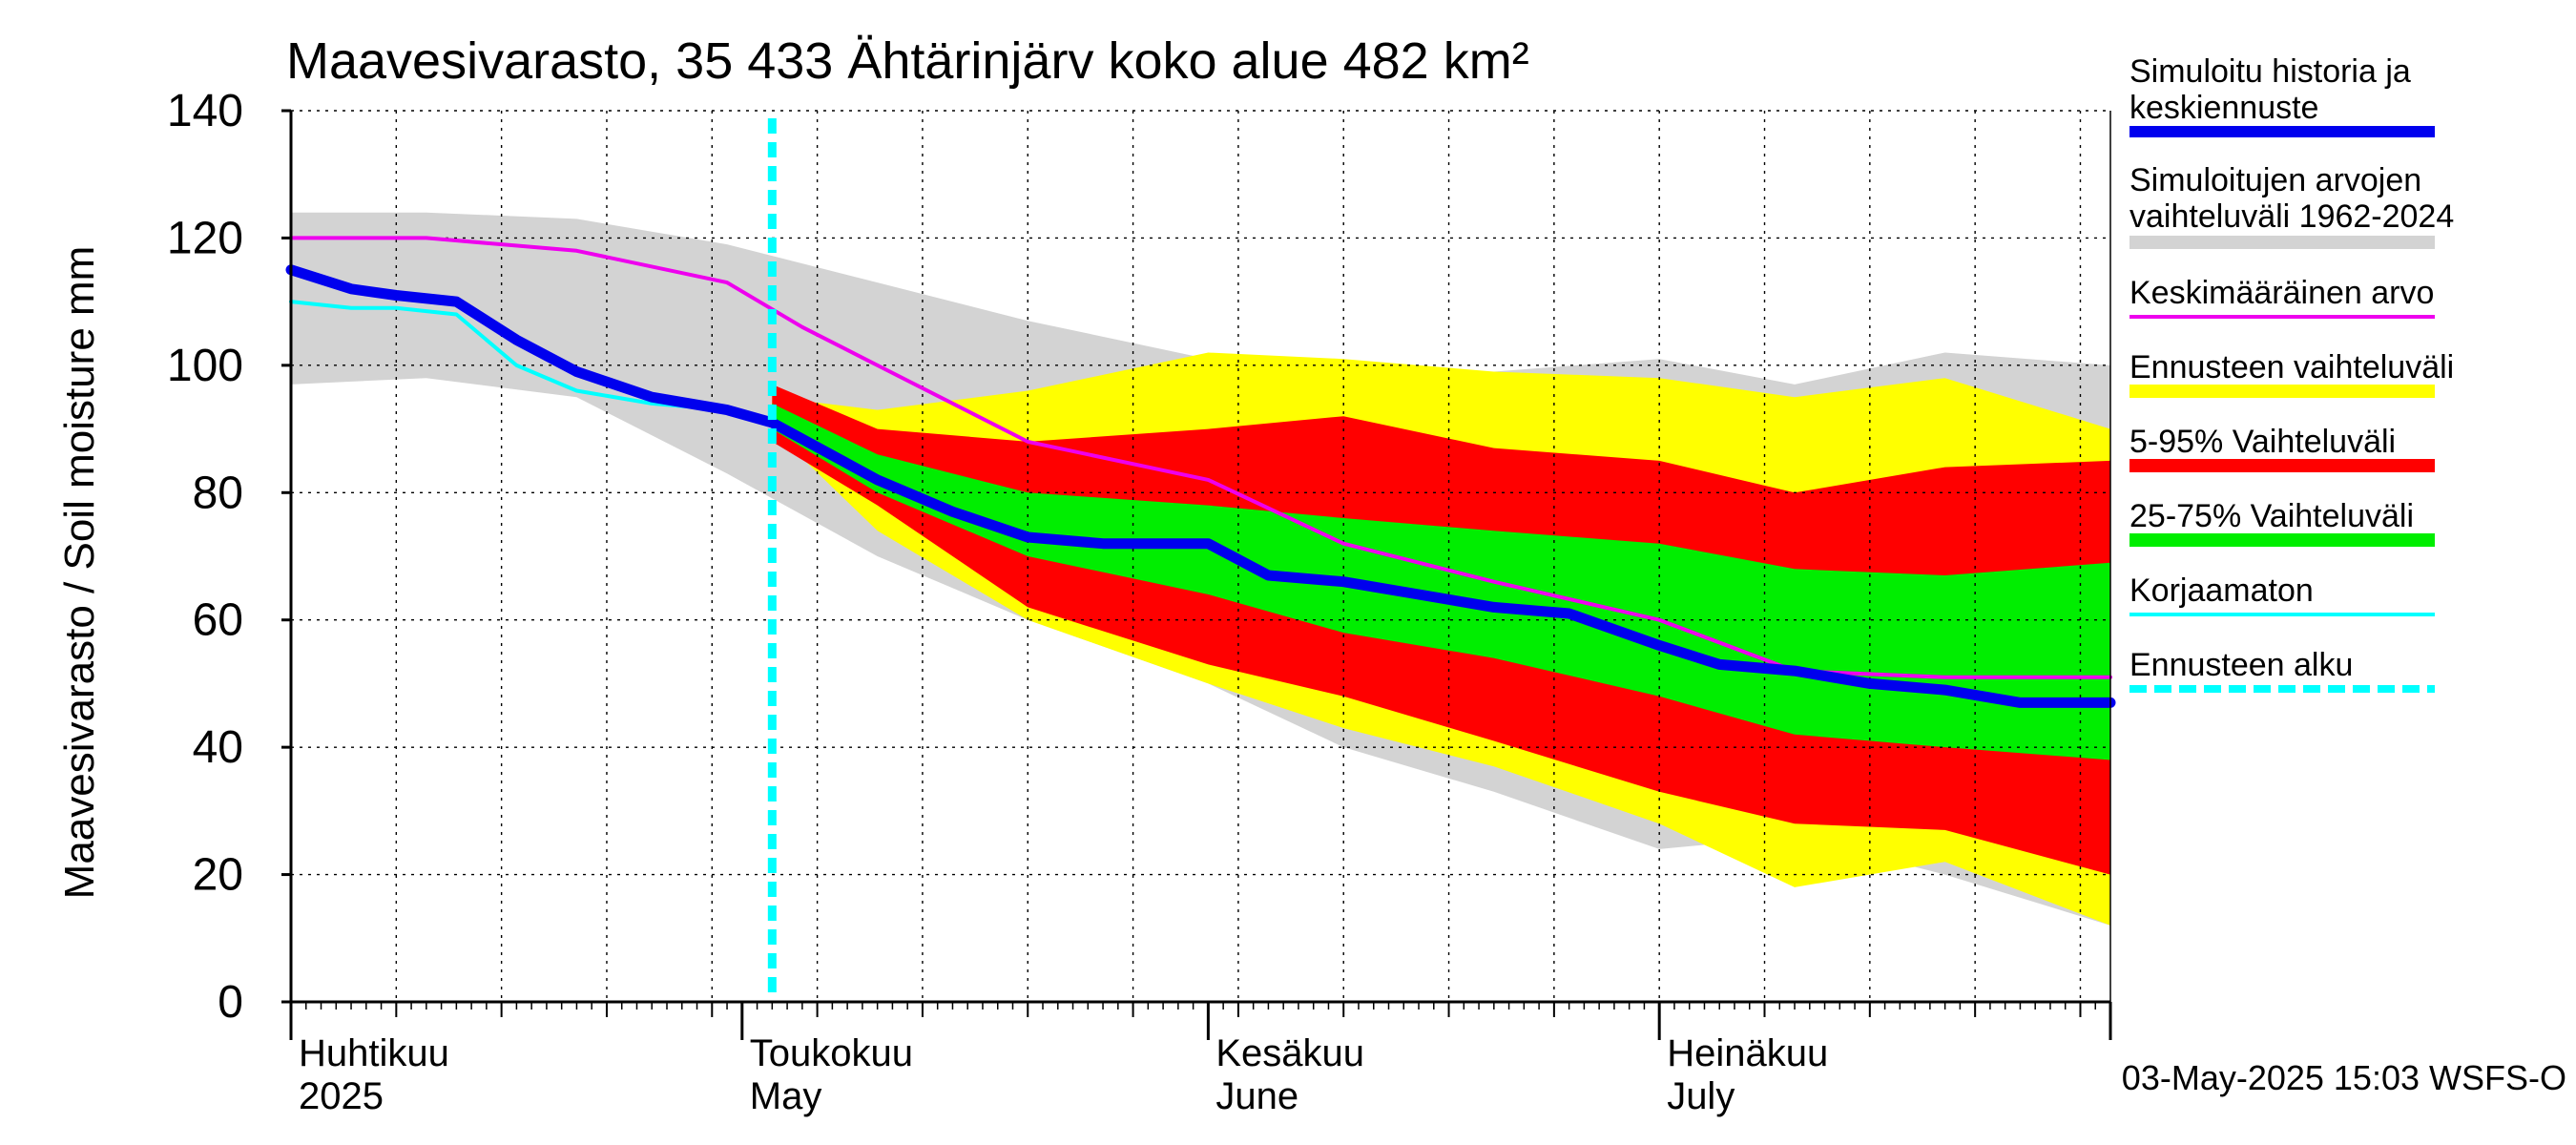  What do you see at coordinates (2262, 442) in the screenshot?
I see `legend-label-p5_95: 5-95% Vaihteluväli` at bounding box center [2262, 442].